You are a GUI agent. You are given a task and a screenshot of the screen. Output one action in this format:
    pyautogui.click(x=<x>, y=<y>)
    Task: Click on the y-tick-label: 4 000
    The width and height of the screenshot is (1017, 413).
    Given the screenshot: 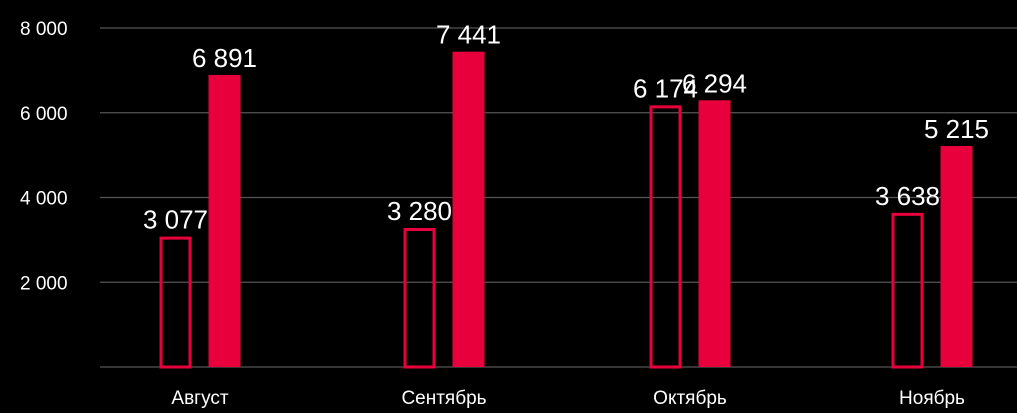 What is the action you would take?
    pyautogui.click(x=44, y=199)
    